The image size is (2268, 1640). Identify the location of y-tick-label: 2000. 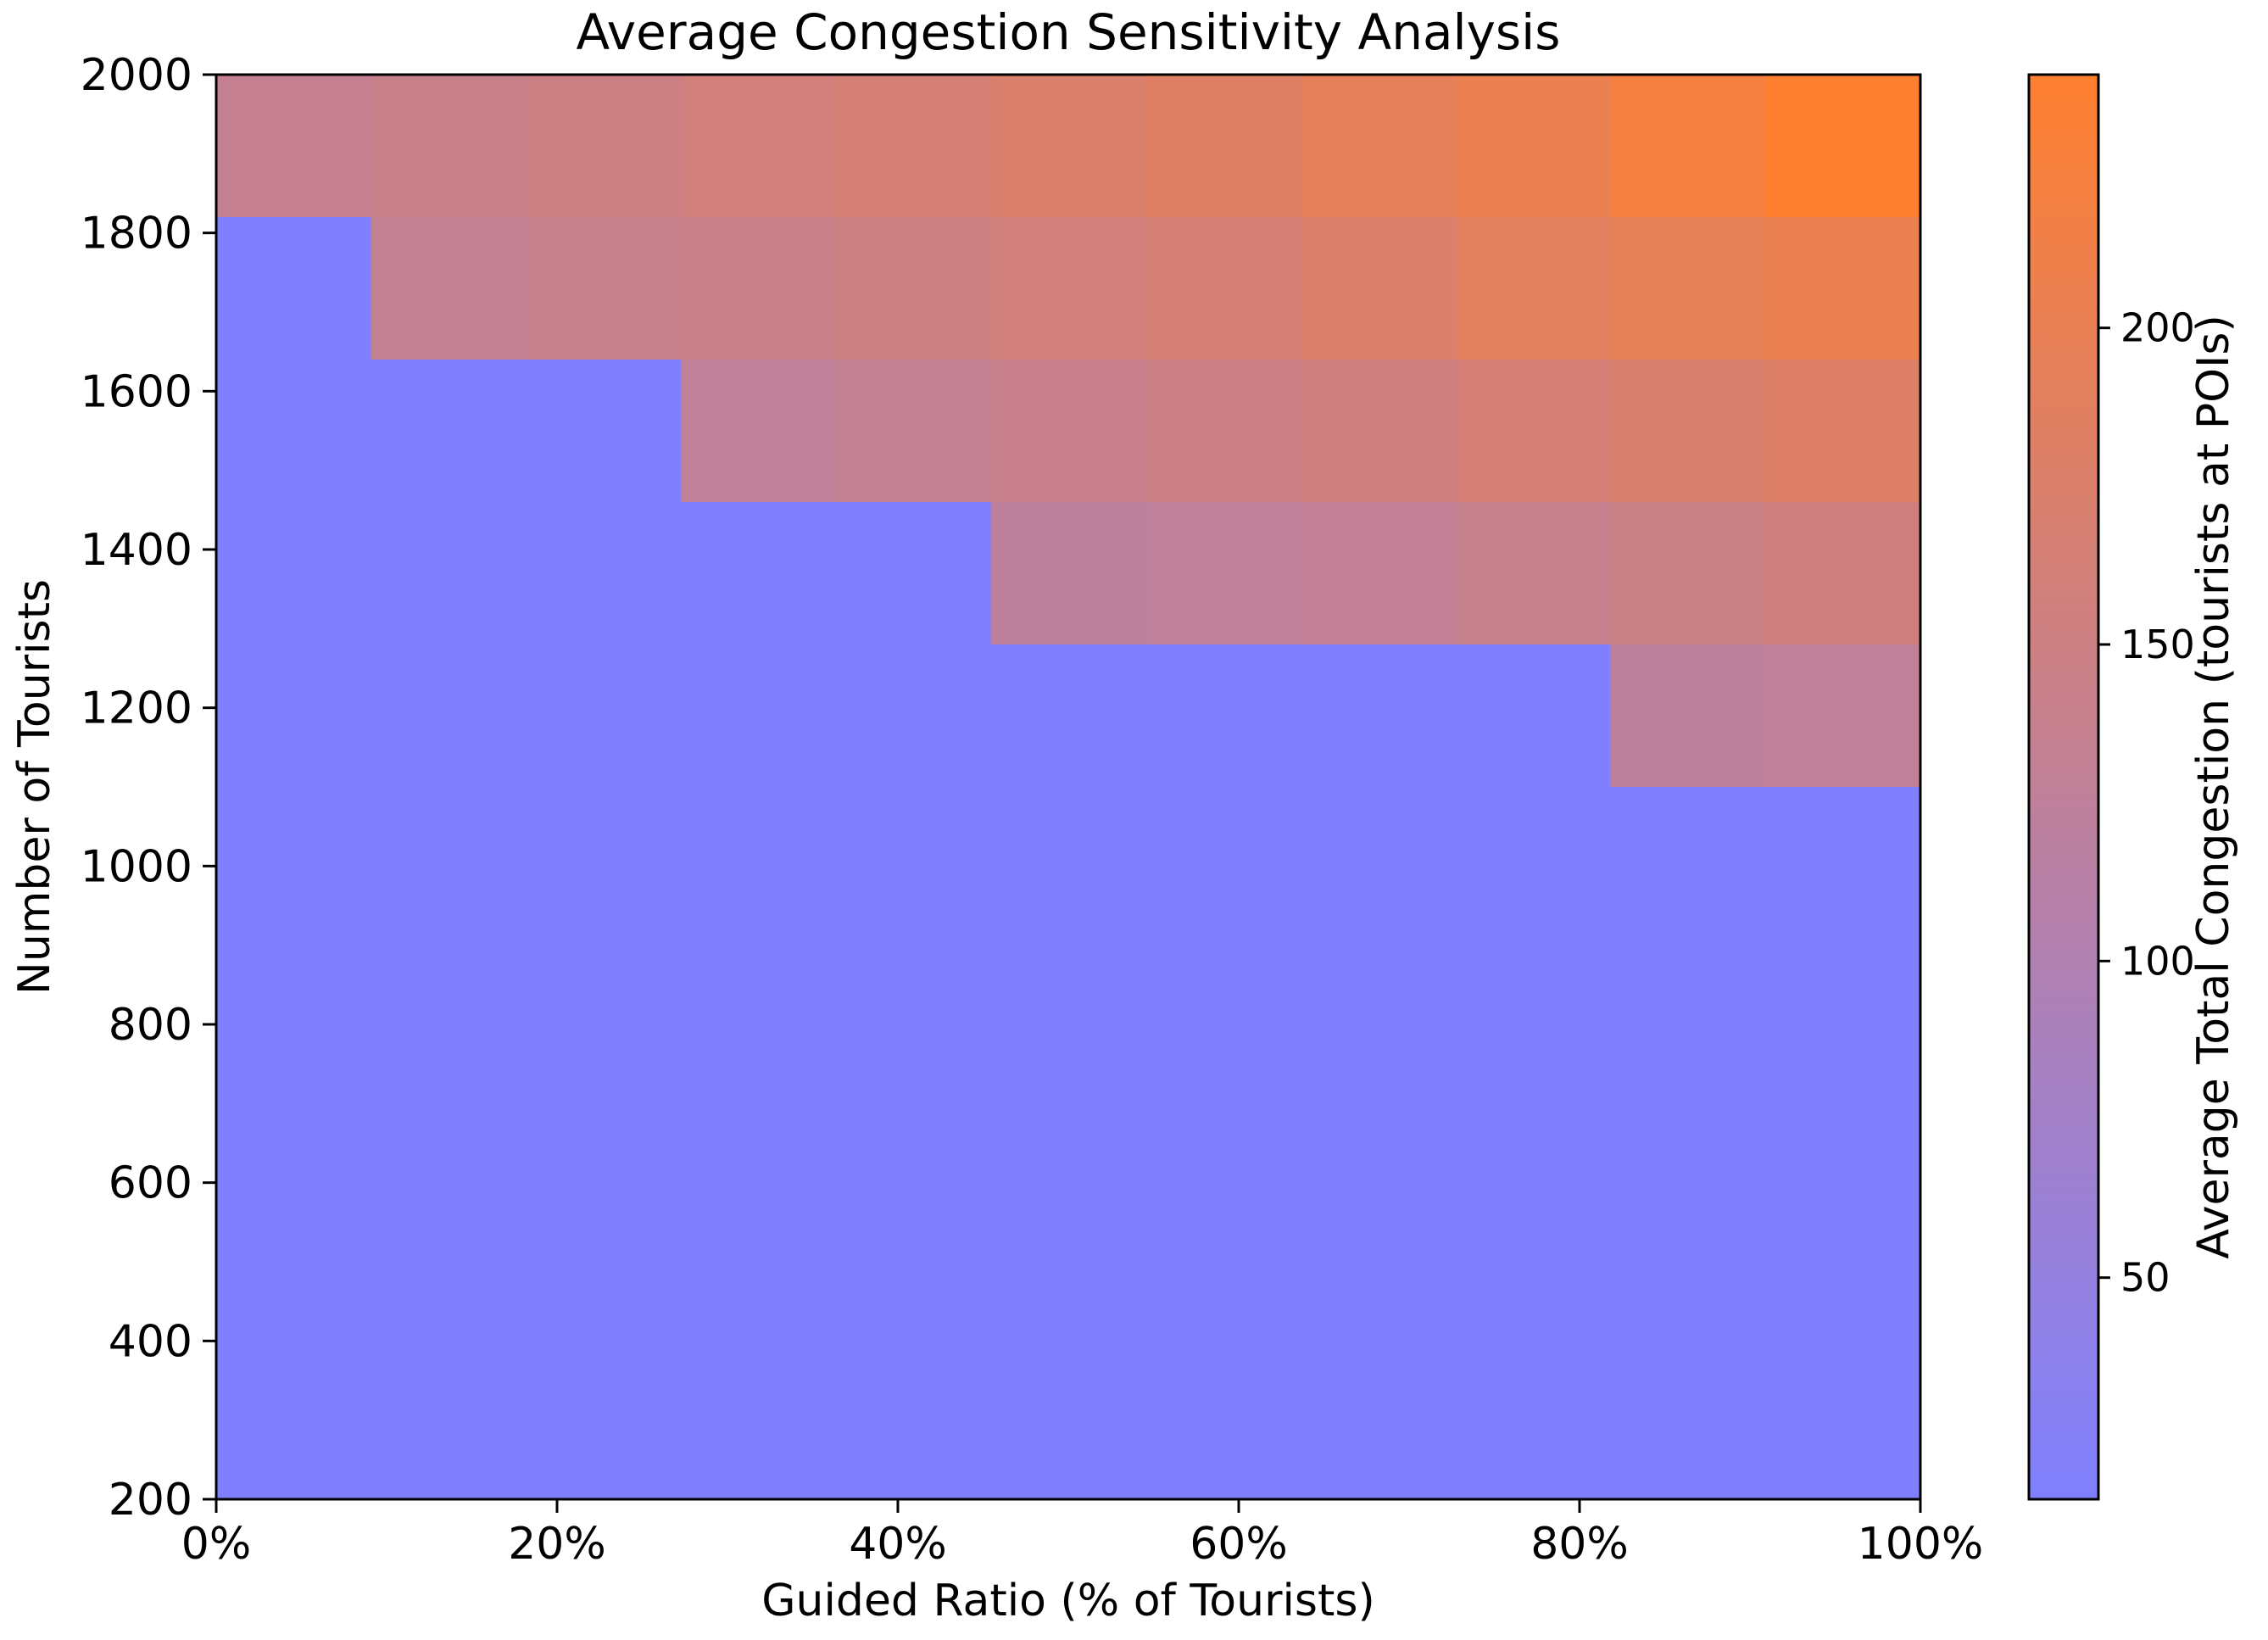
(136, 75).